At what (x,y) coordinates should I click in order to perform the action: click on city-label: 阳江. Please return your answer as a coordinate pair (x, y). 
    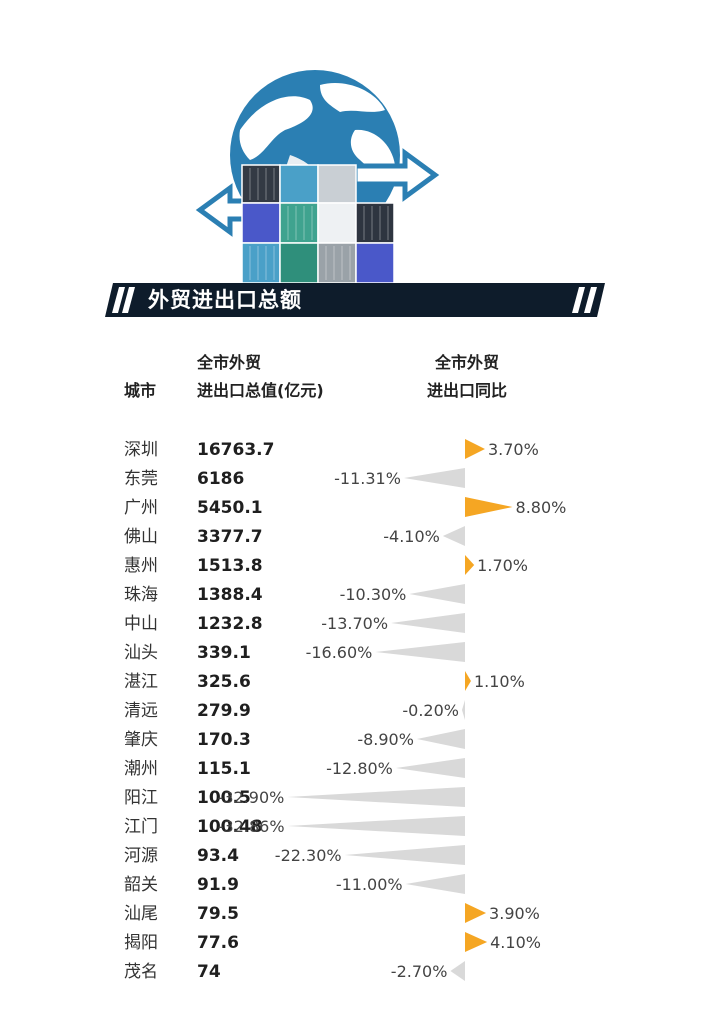
    Looking at the image, I should click on (141, 798).